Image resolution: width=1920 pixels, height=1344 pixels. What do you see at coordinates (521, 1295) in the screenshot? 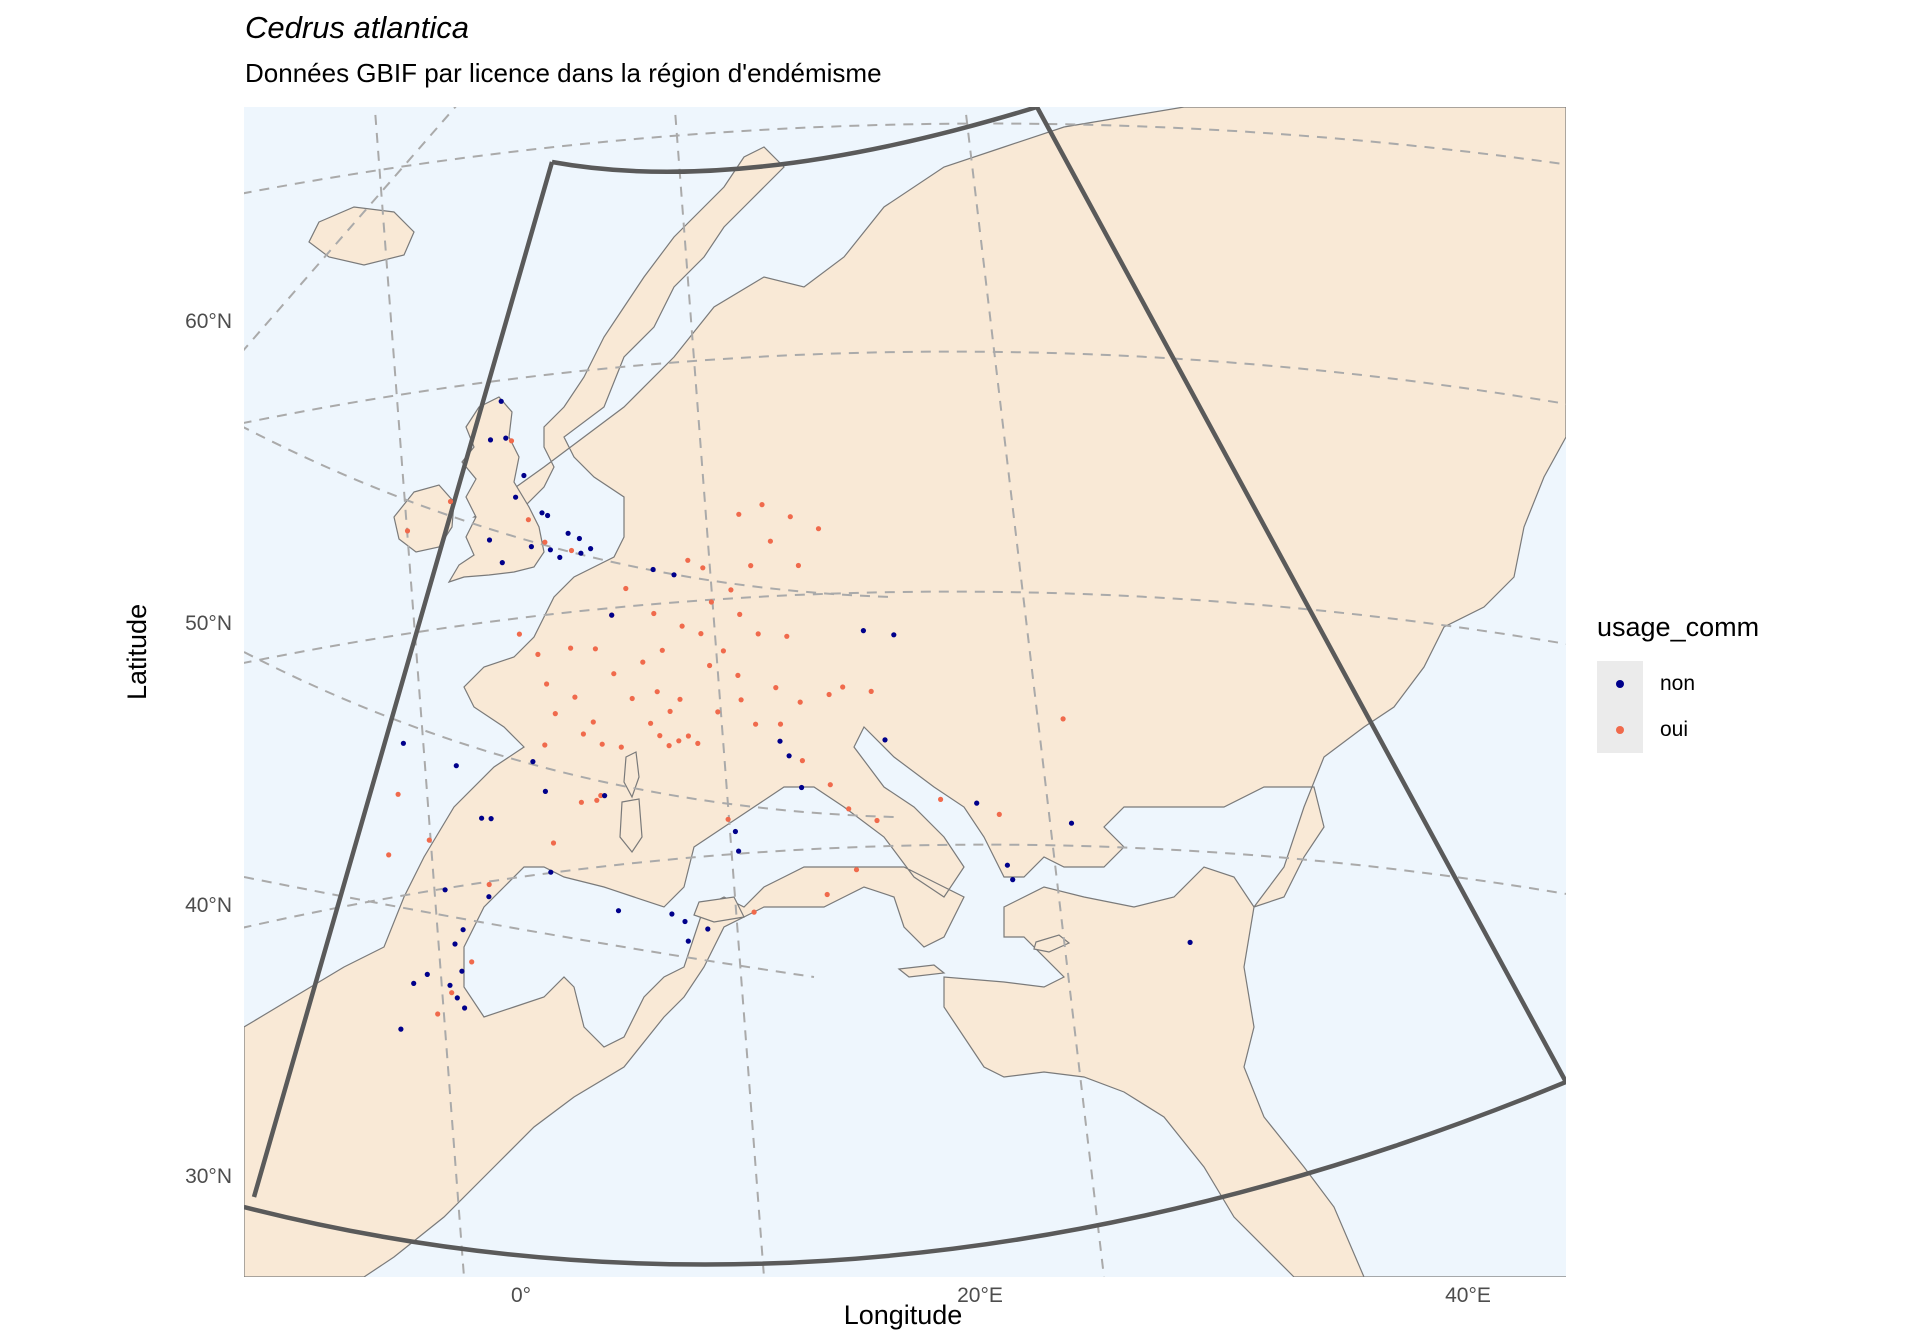
I see `x-tick-label: 0°` at bounding box center [521, 1295].